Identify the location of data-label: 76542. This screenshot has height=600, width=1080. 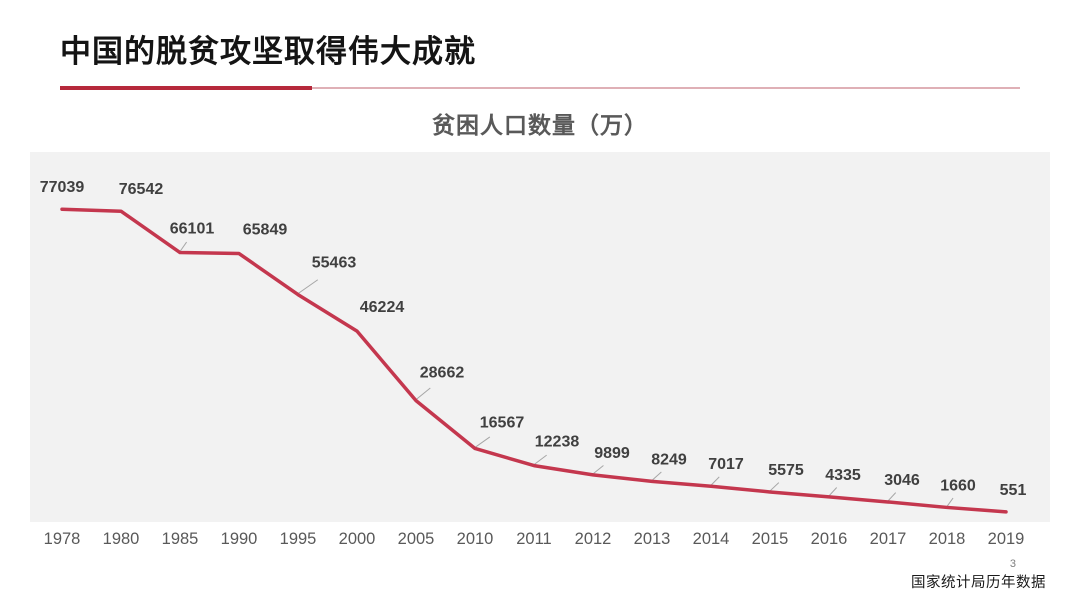
(141, 189).